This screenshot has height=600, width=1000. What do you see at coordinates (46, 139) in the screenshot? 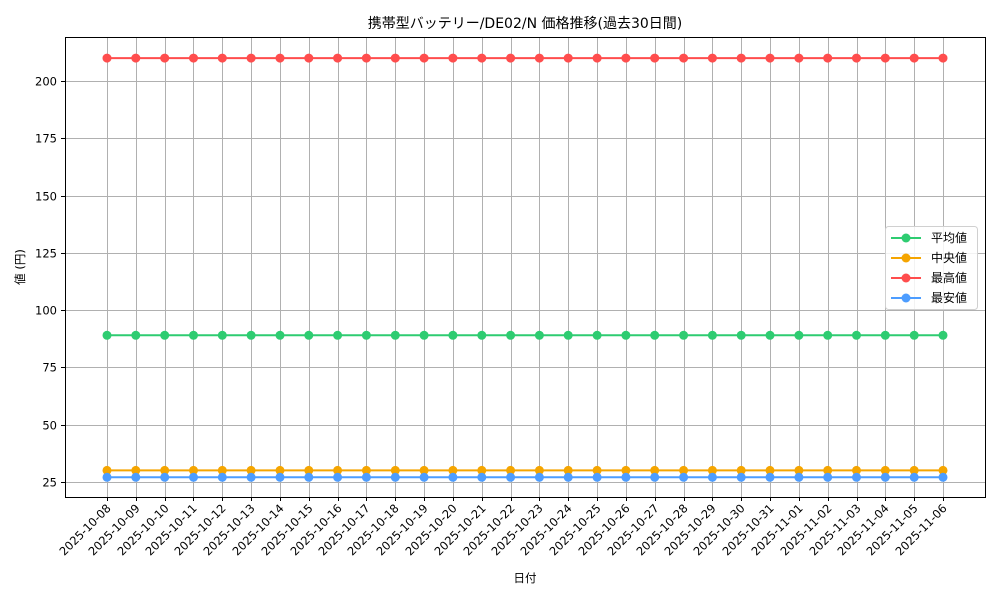
I see `y-tick-label: 175` at bounding box center [46, 139].